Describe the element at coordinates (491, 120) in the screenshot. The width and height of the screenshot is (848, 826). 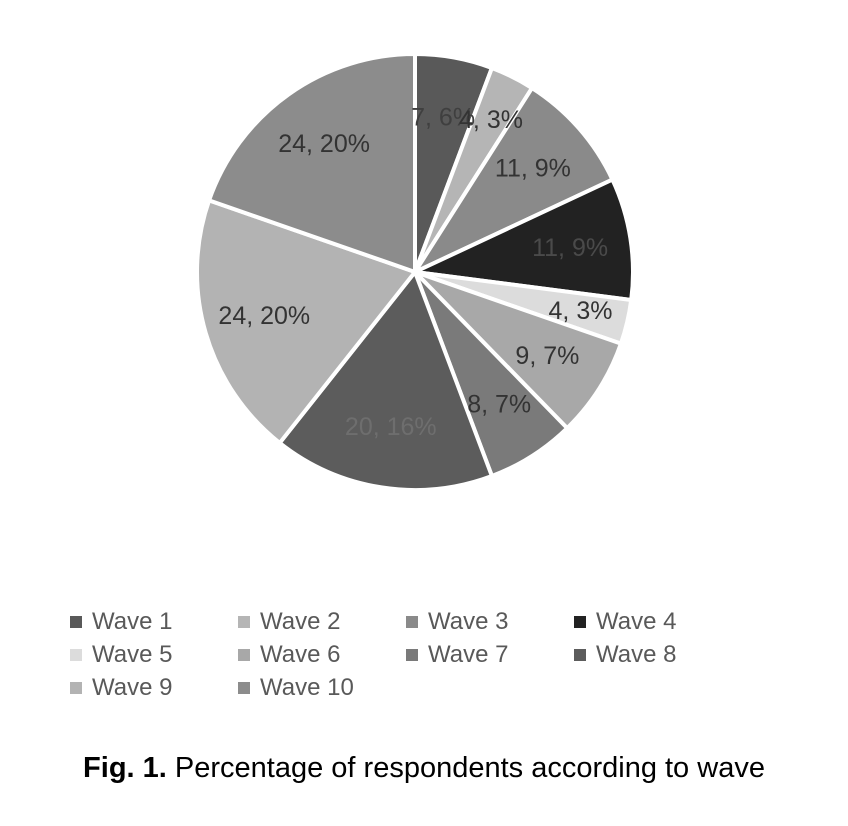
I see `data-label-wave-2: 4, 3%` at that location.